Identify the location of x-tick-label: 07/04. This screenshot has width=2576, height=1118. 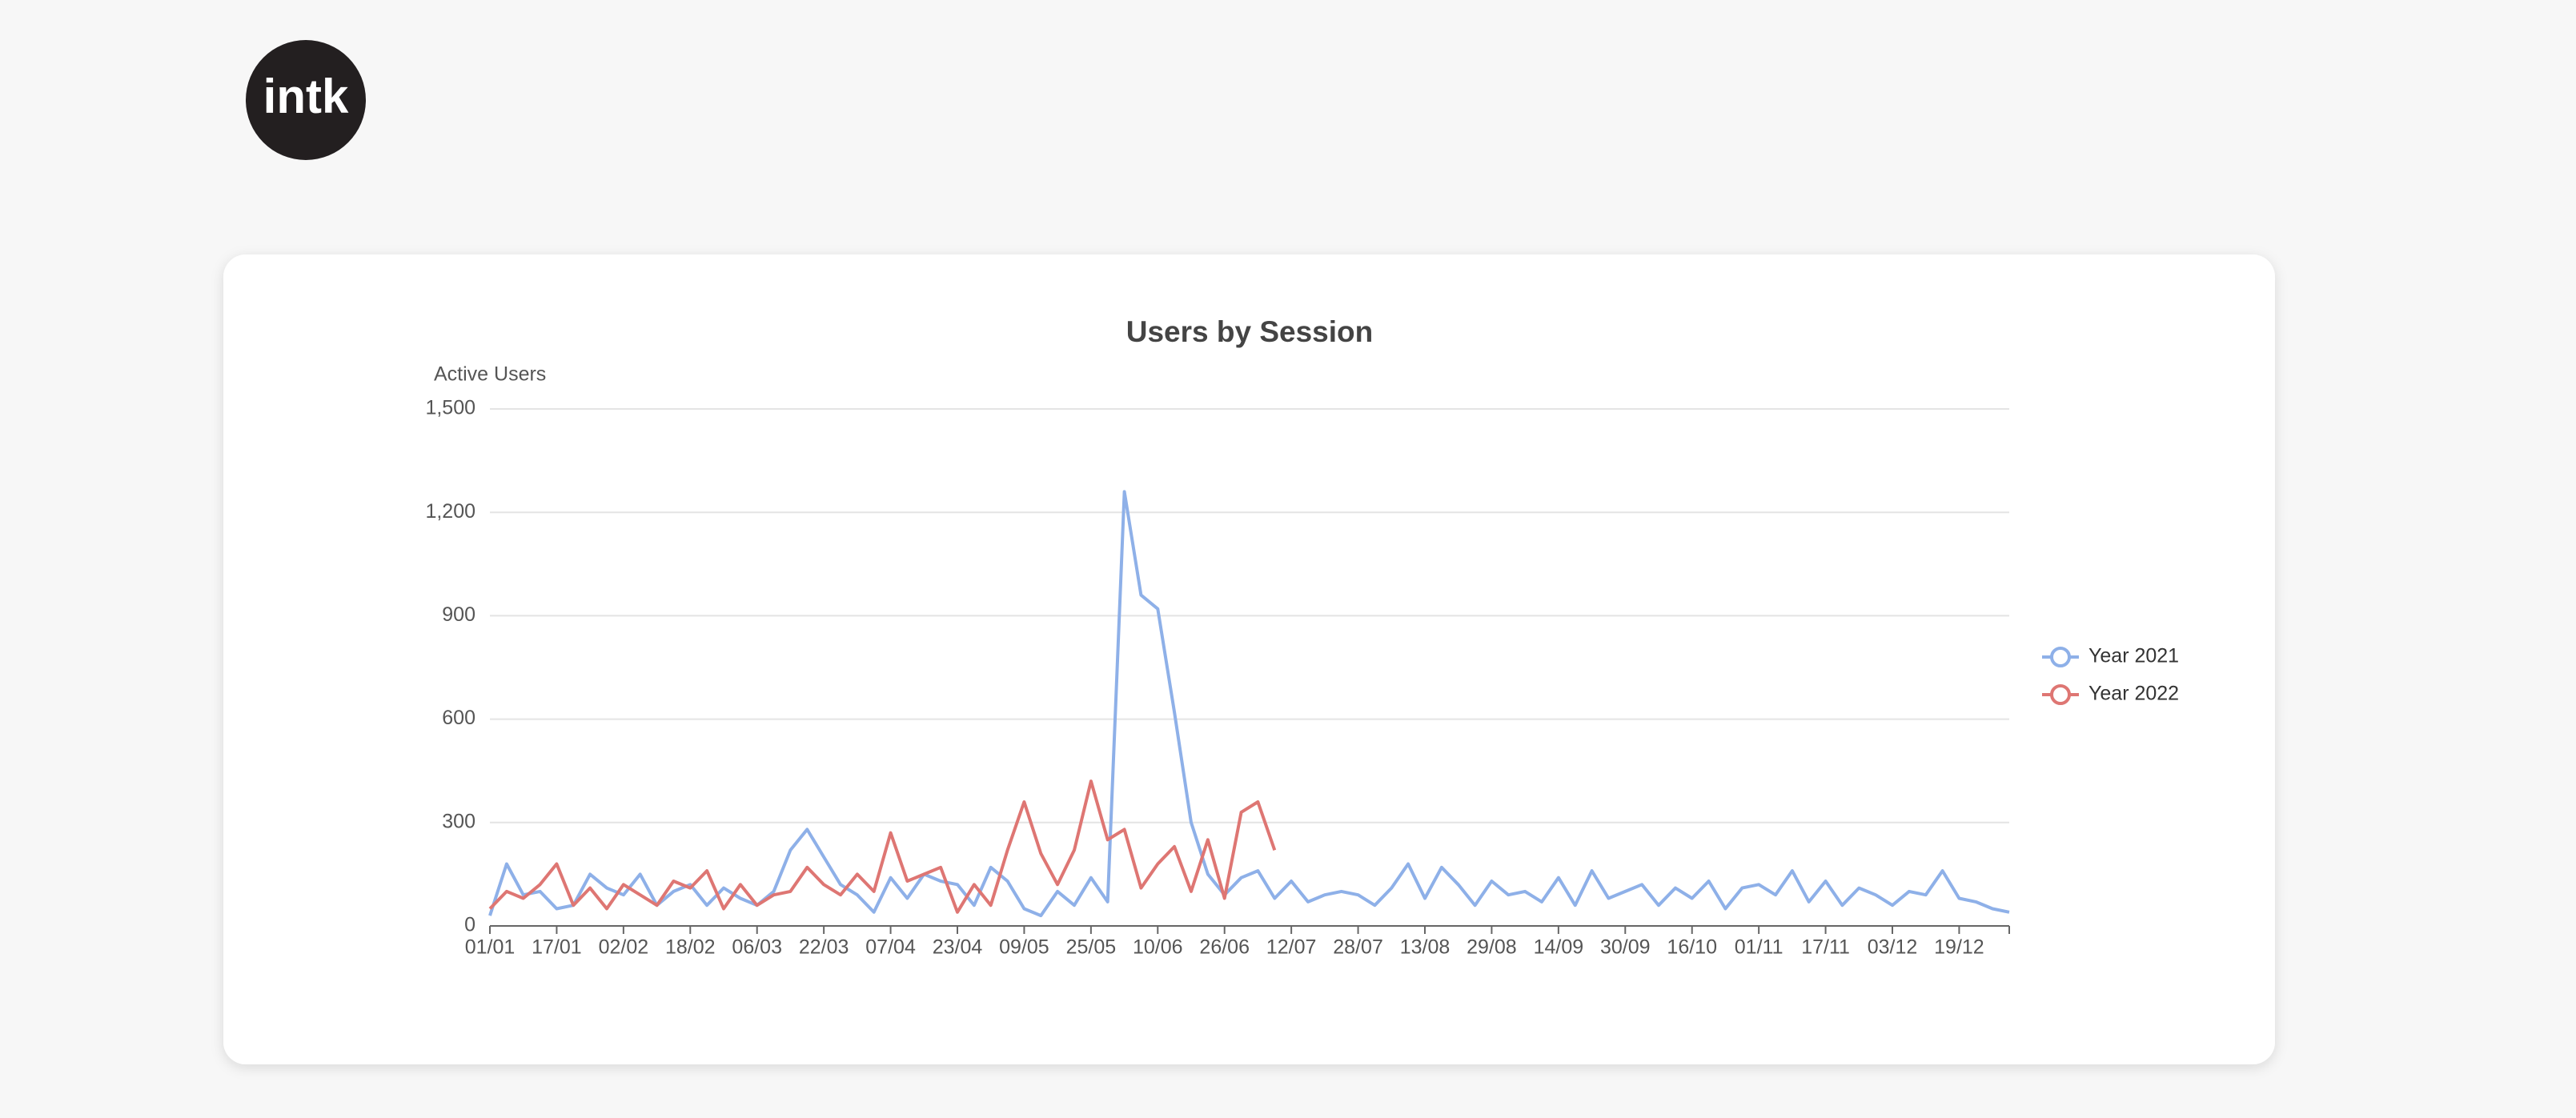
(890, 947).